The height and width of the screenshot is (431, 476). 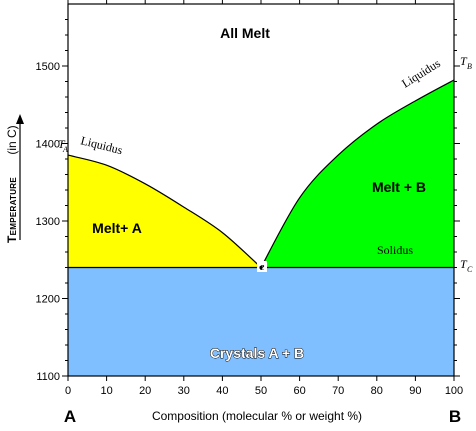 What do you see at coordinates (395, 250) in the screenshot?
I see `solidus-label: Solidus` at bounding box center [395, 250].